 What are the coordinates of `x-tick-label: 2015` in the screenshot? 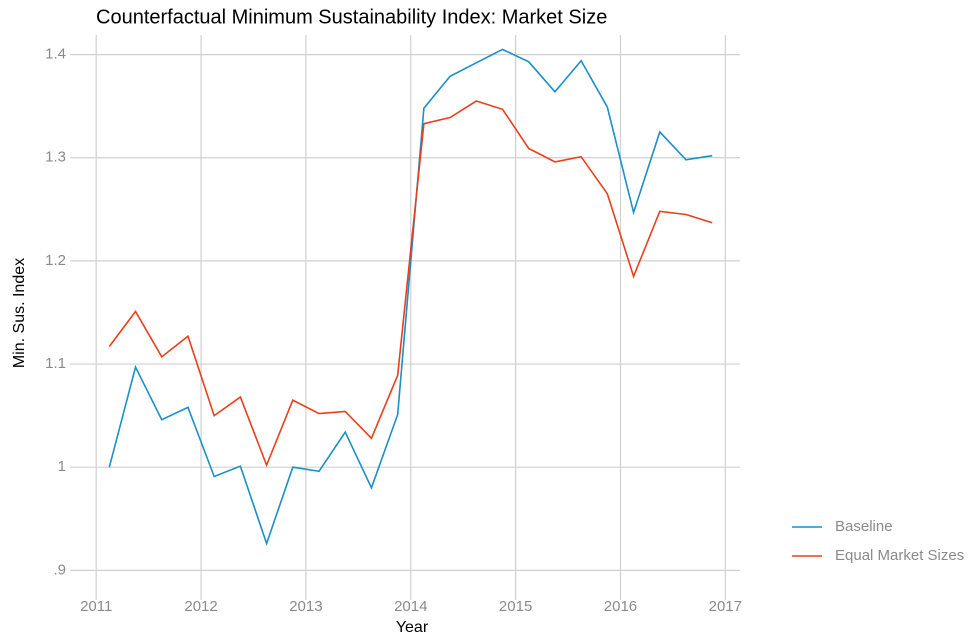 It's located at (515, 606).